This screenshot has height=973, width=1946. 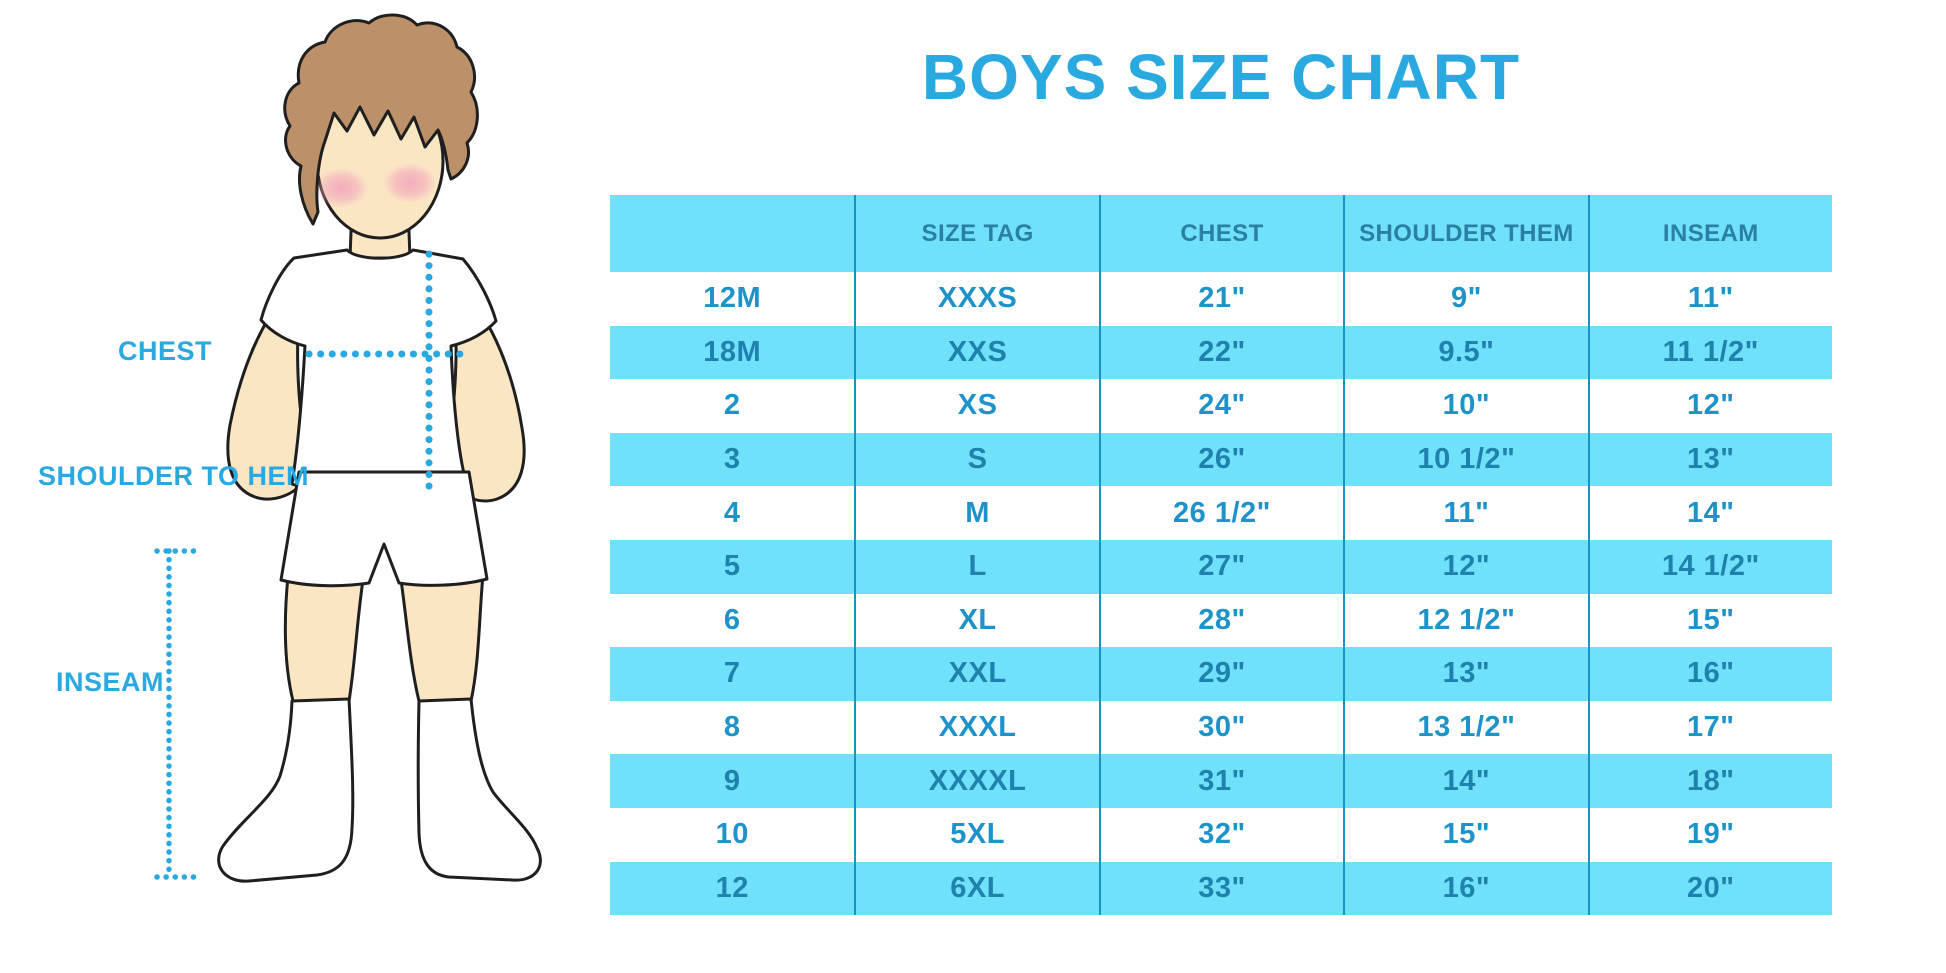 I want to click on cell-chest: 26 1/2", so click(x=1220, y=513).